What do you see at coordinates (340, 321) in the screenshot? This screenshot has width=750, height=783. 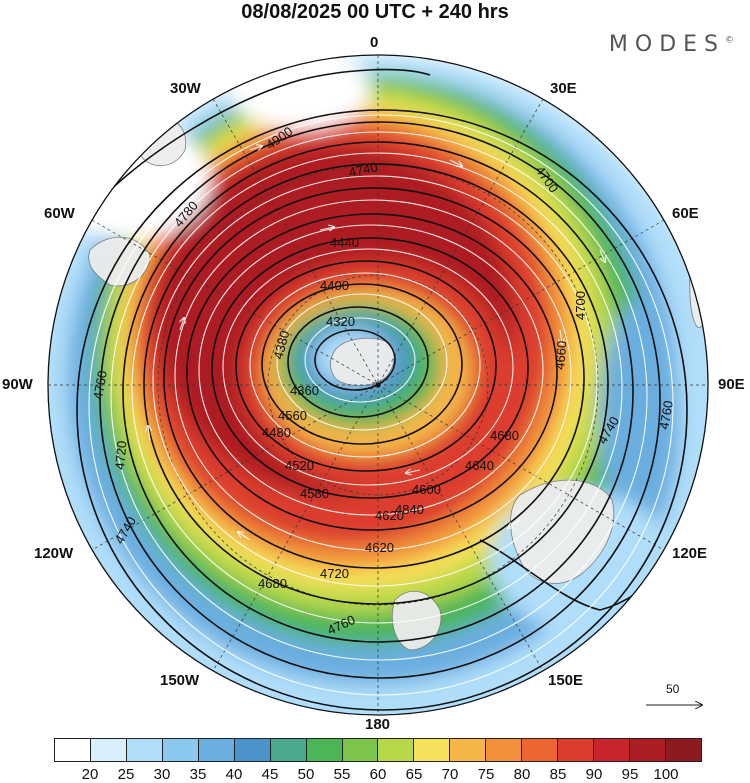 I see `contour-label: 4320` at bounding box center [340, 321].